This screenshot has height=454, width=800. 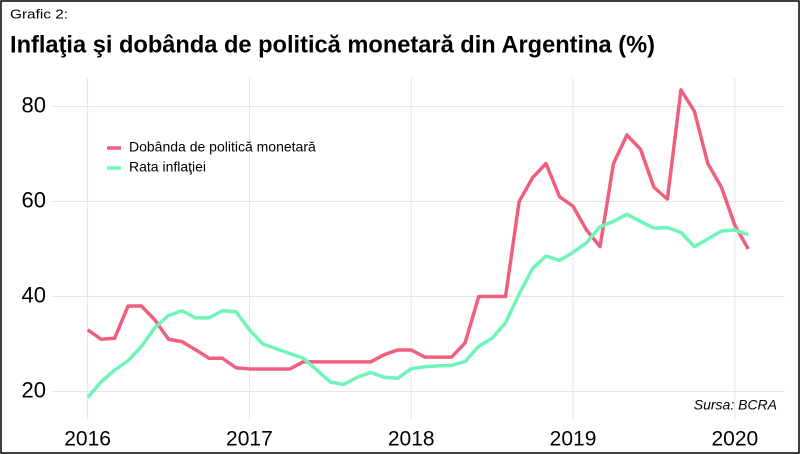 What do you see at coordinates (34, 389) in the screenshot?
I see `y-tick-label: 20` at bounding box center [34, 389].